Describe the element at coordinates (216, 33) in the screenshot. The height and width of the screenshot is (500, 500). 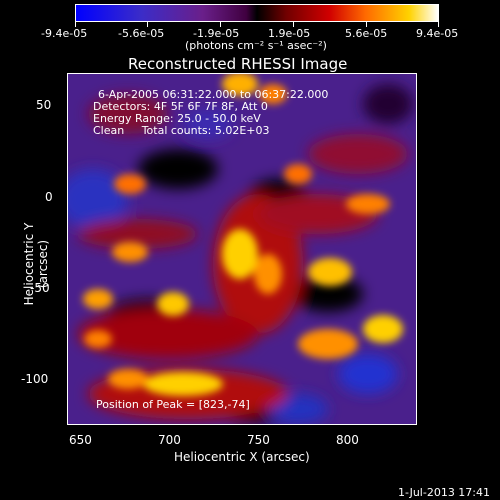
I see `colorbar-tick-label: -1.9e-05` at that location.